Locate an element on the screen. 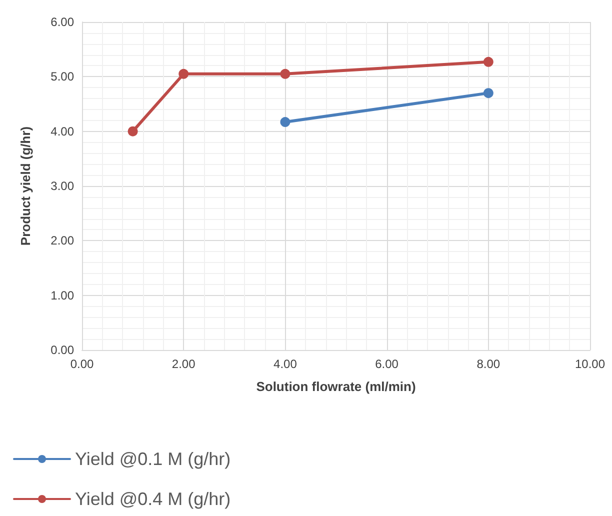  y-tick-label: 4.00 is located at coordinates (62, 131).